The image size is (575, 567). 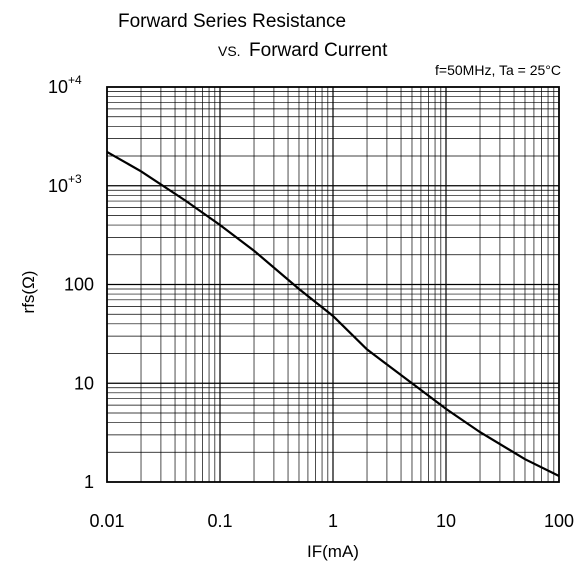 What do you see at coordinates (28, 292) in the screenshot?
I see `y-axis-label: rfs(Ω)` at bounding box center [28, 292].